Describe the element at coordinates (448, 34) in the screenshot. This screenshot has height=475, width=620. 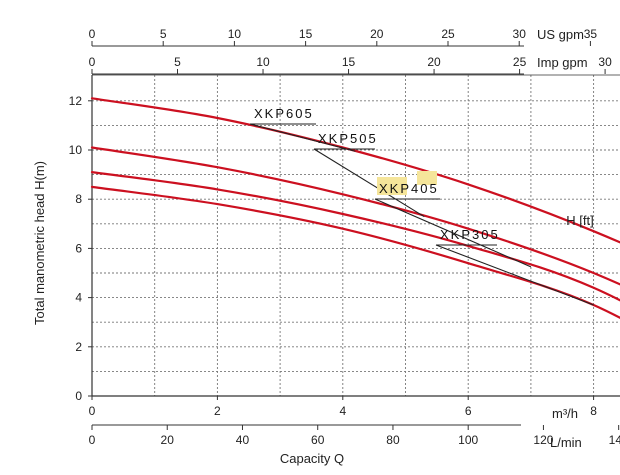
I see `usgpm-tick-label: 25` at that location.